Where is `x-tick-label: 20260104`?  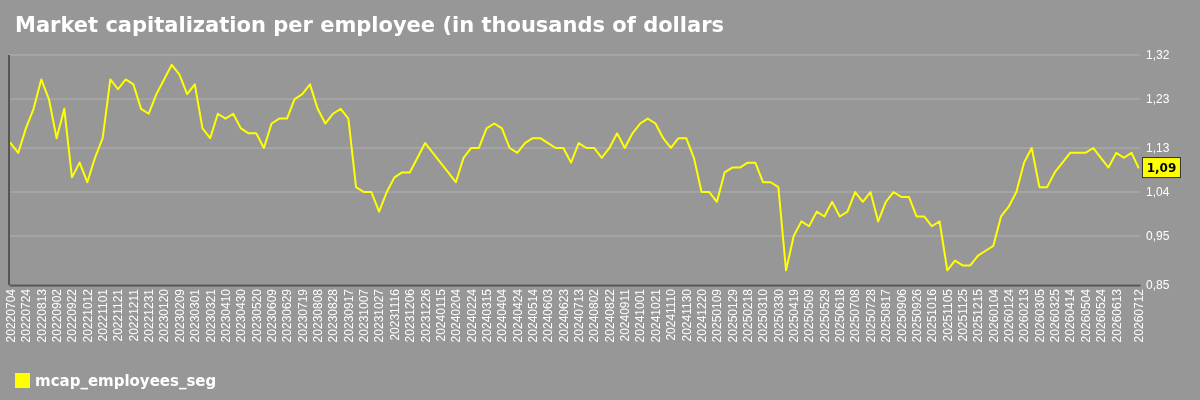
x-tick-label: 20260104 is located at coordinates (993, 315).